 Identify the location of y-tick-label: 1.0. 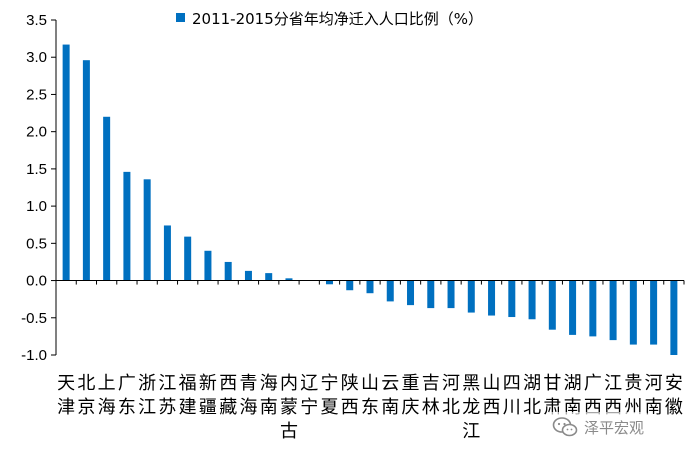
(36, 206).